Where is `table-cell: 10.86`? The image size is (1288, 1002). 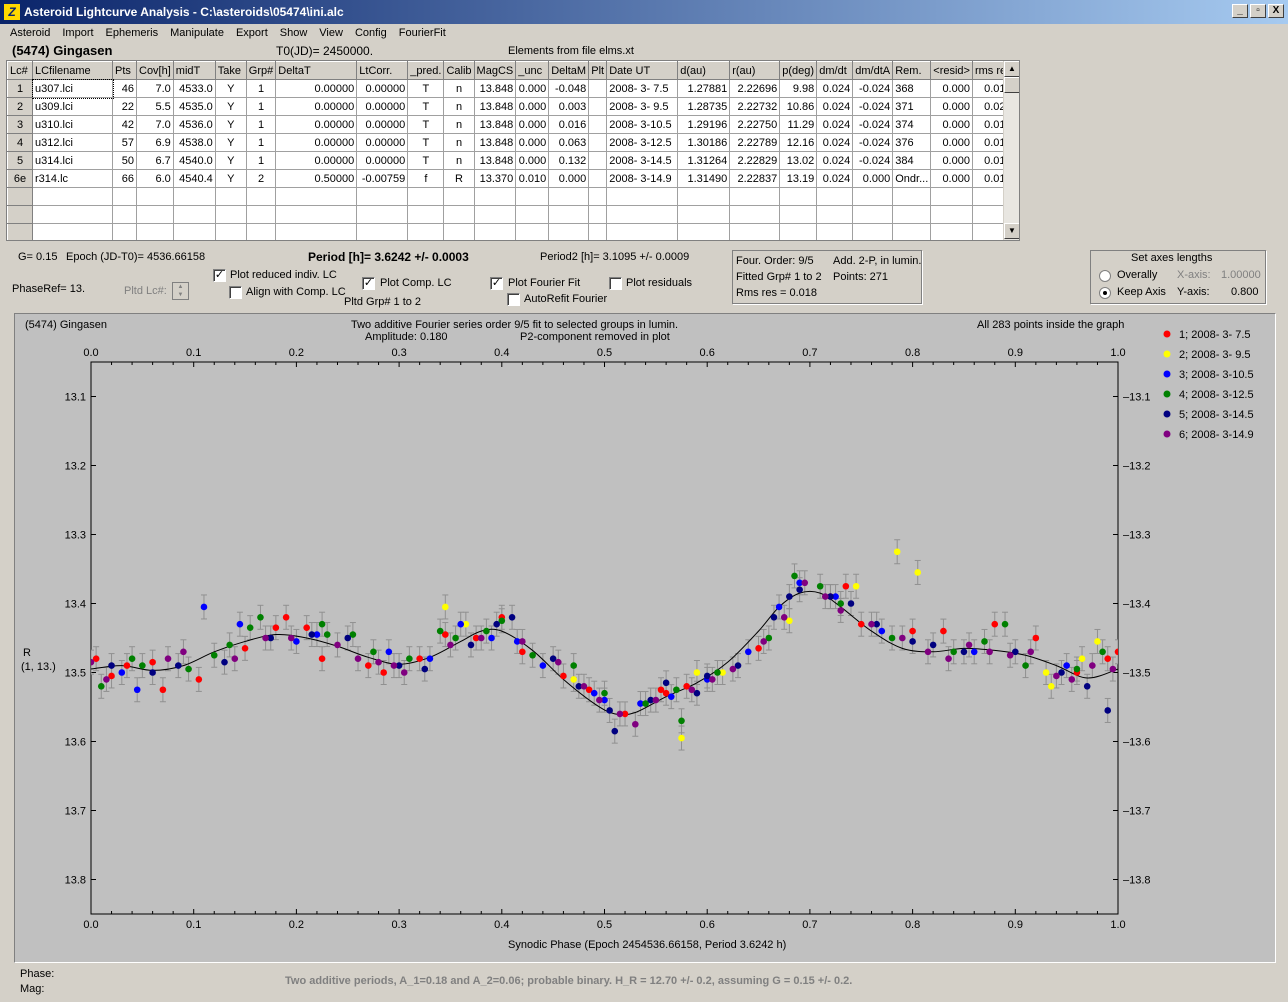 table-cell: 10.86 is located at coordinates (798, 106).